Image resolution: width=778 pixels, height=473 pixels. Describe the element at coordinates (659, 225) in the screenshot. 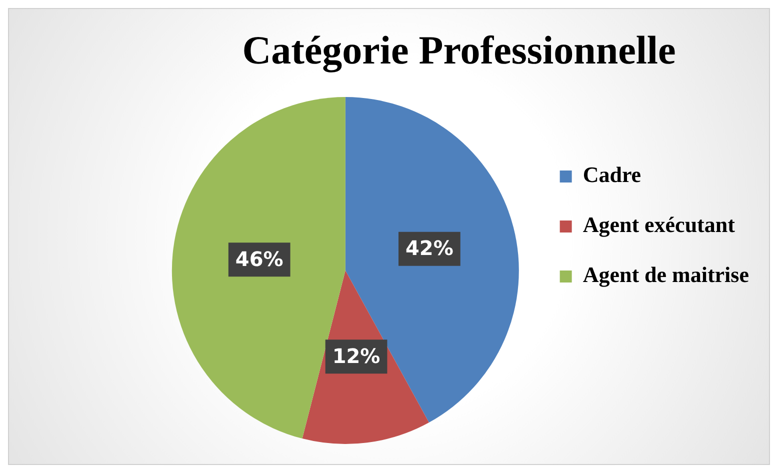

I see `legend-label: Agent exécutant` at that location.